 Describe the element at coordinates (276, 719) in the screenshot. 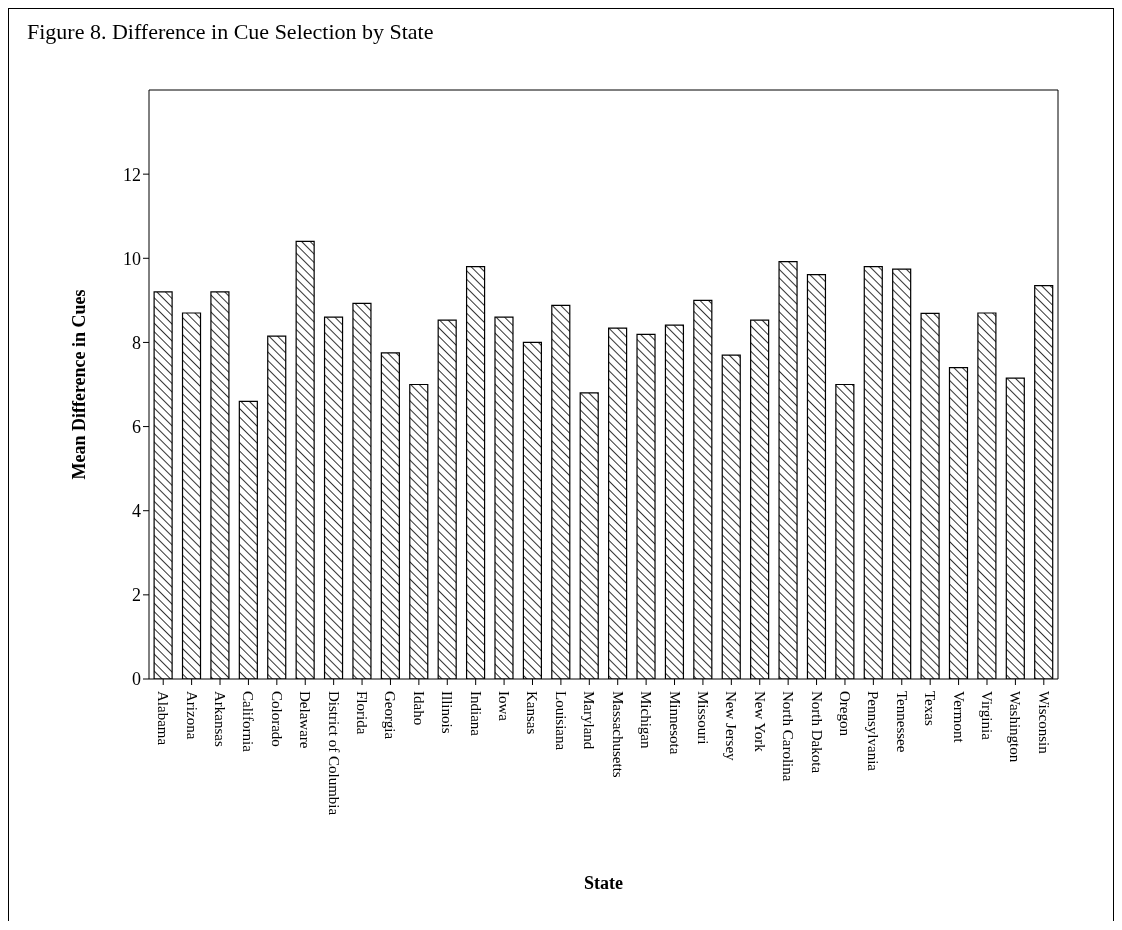

I see `x-tick-label: Colorado` at that location.